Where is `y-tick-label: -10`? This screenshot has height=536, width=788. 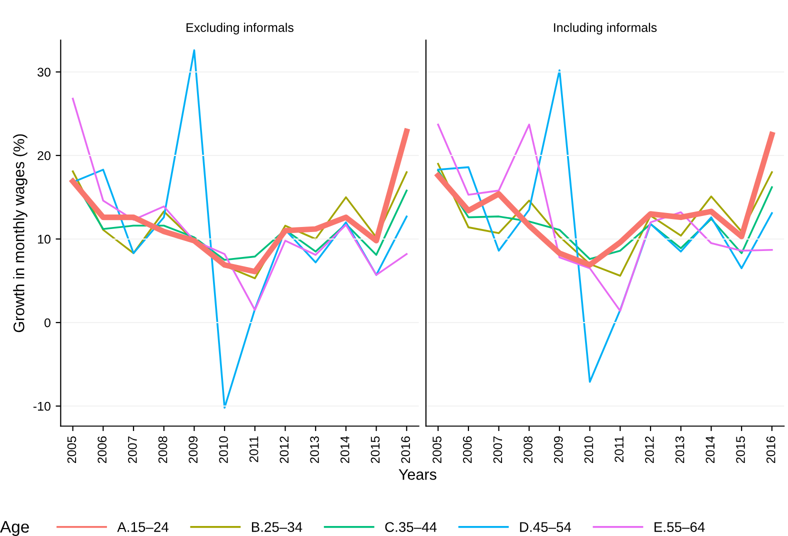
y-tick-label: -10 is located at coordinates (41, 406).